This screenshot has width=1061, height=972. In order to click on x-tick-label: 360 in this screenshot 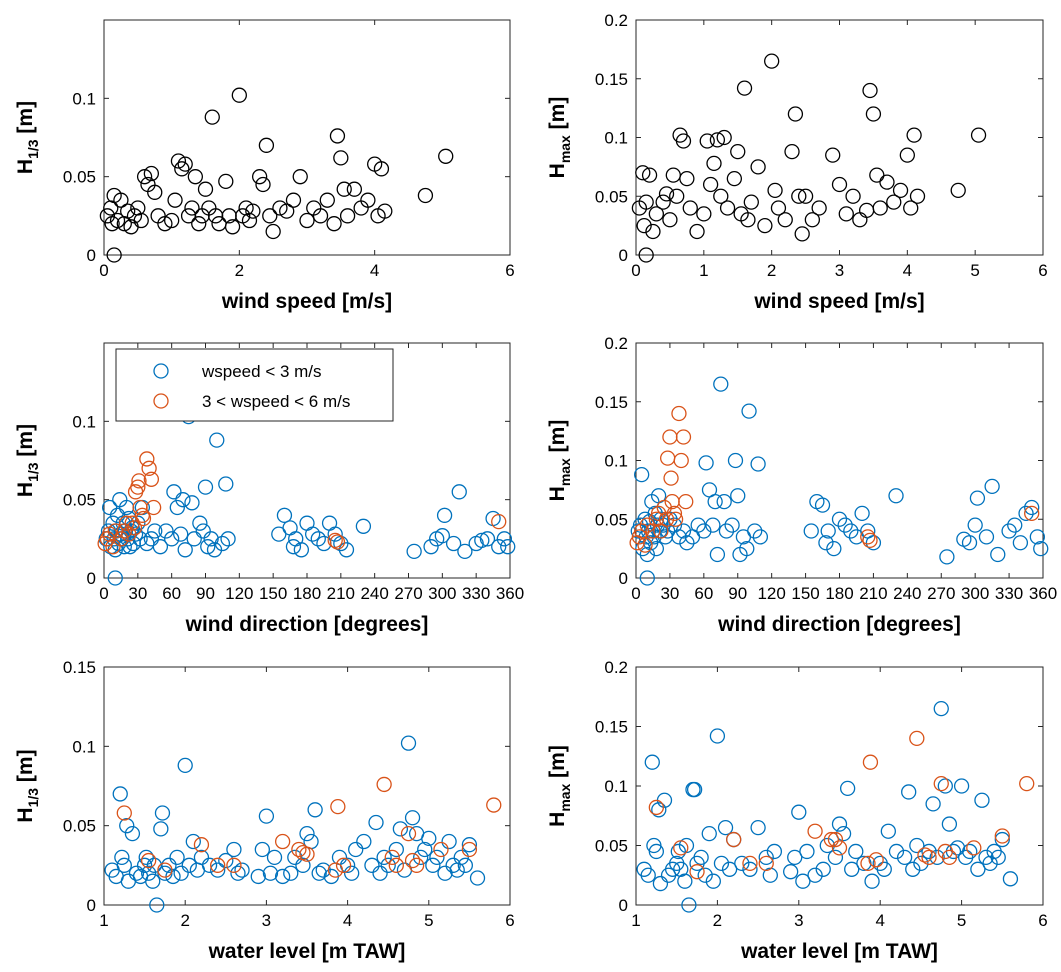, I will do `click(510, 593)`.